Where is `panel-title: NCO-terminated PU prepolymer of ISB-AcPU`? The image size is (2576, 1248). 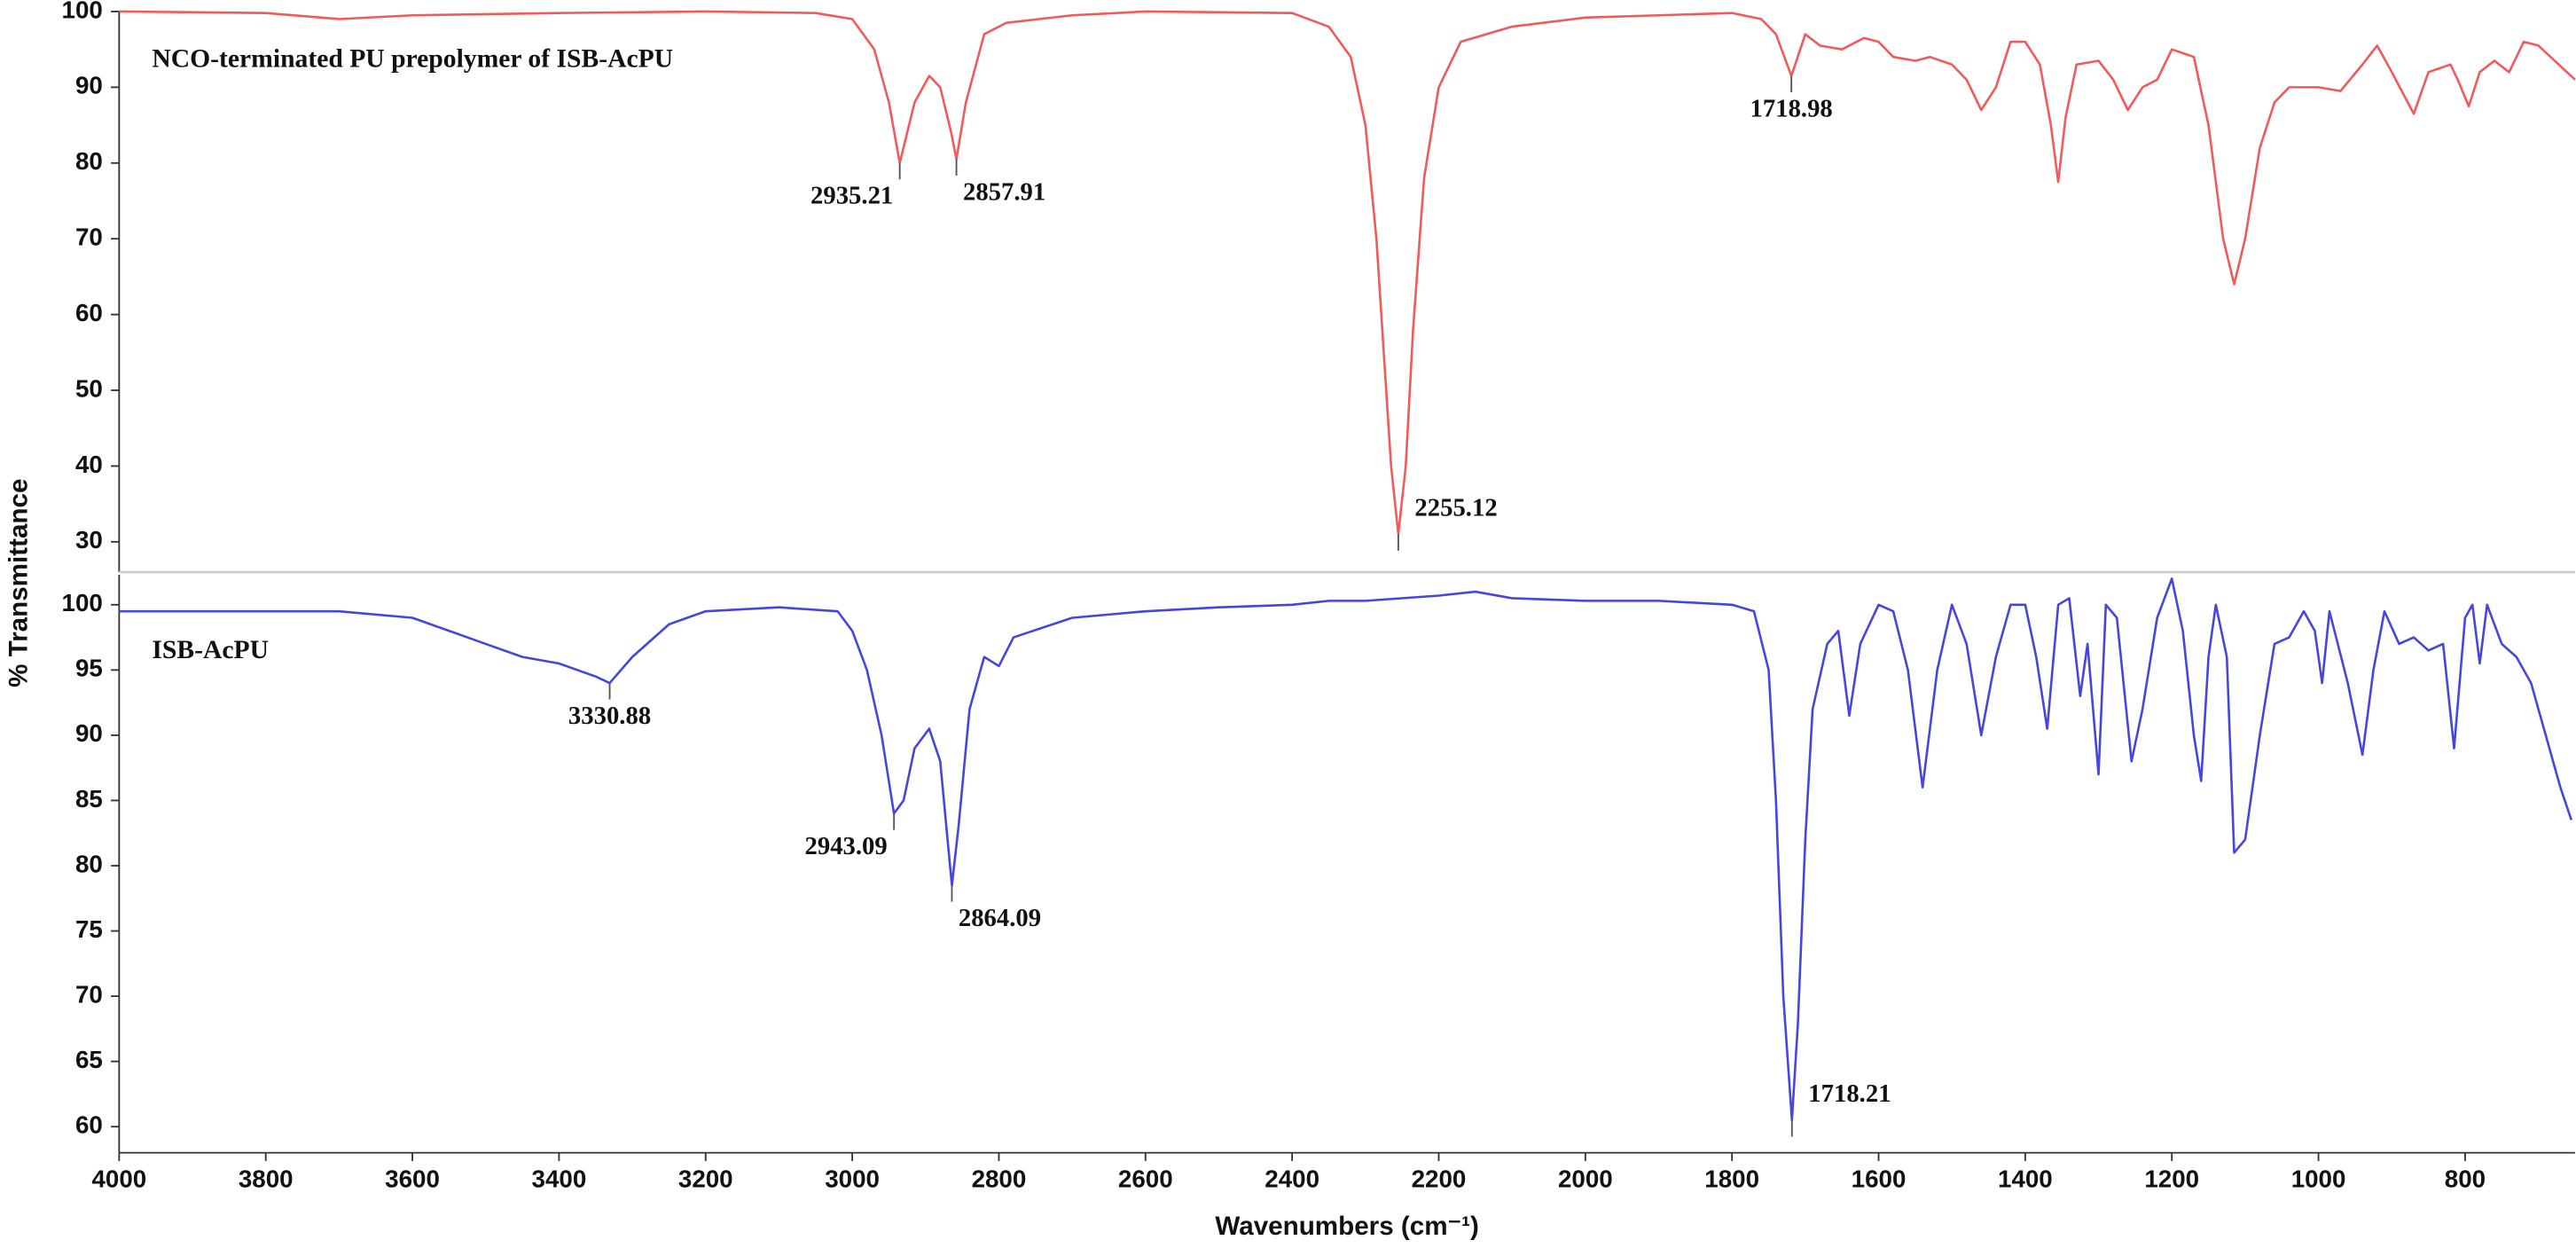
panel-title: NCO-terminated PU prepolymer of ISB-AcPU is located at coordinates (412, 58).